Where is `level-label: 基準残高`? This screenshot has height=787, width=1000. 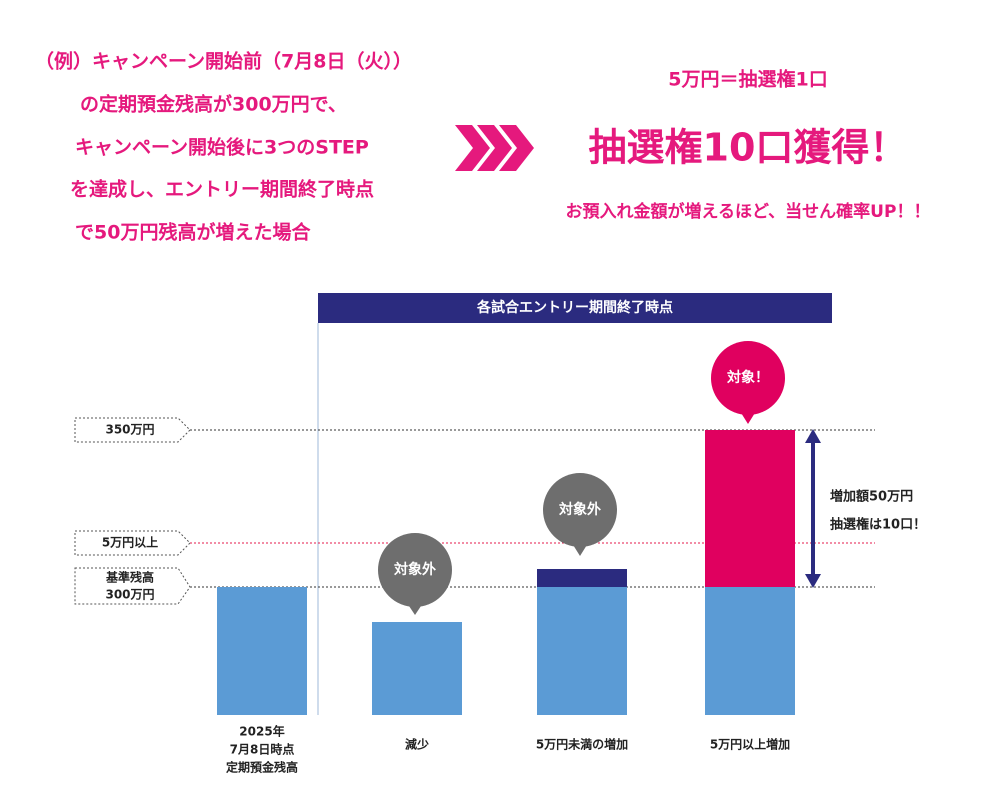
level-label: 基準残高 is located at coordinates (129, 577).